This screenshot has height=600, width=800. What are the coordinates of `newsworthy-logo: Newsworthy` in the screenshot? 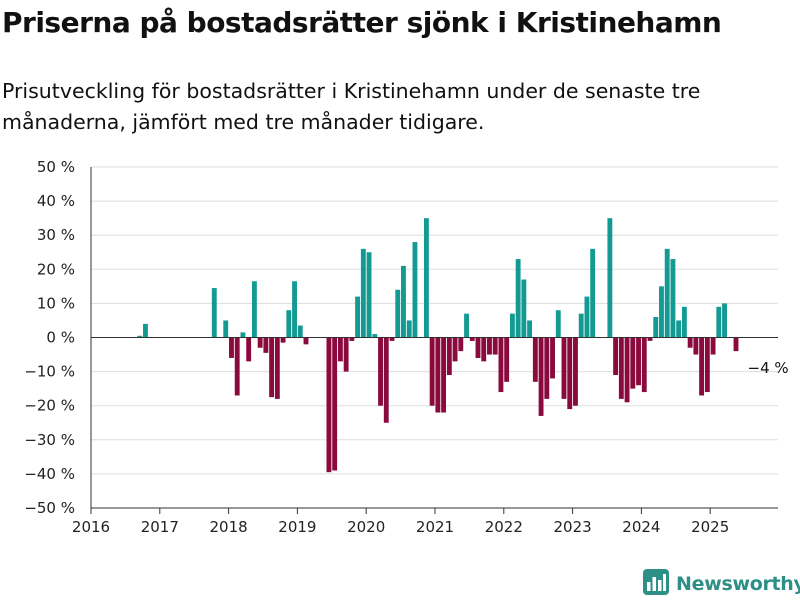 It's located at (721, 584).